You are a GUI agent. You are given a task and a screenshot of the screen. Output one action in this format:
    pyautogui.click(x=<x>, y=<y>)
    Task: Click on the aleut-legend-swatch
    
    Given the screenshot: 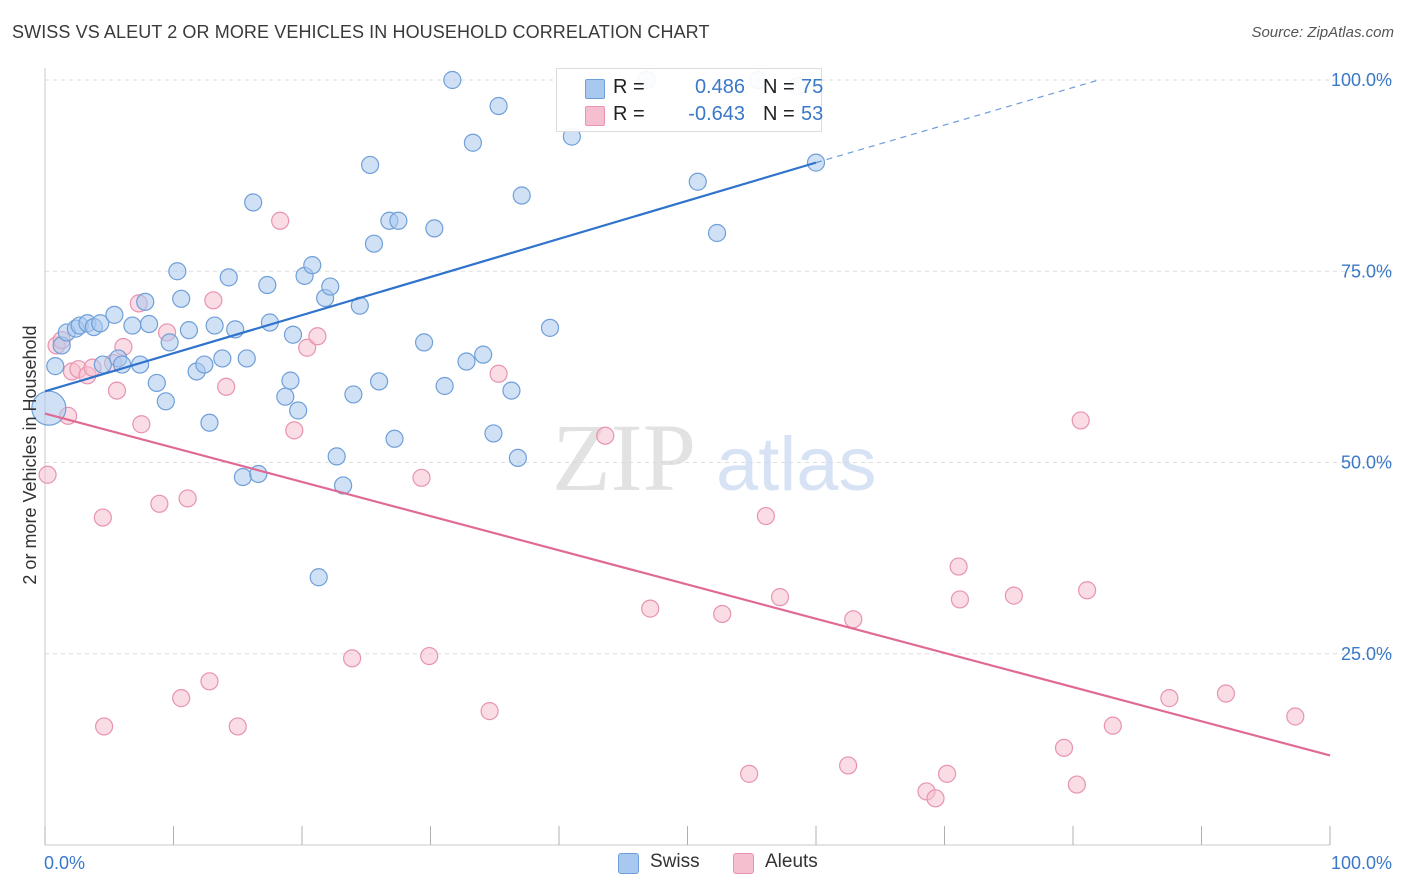 What is the action you would take?
    pyautogui.click(x=743, y=863)
    